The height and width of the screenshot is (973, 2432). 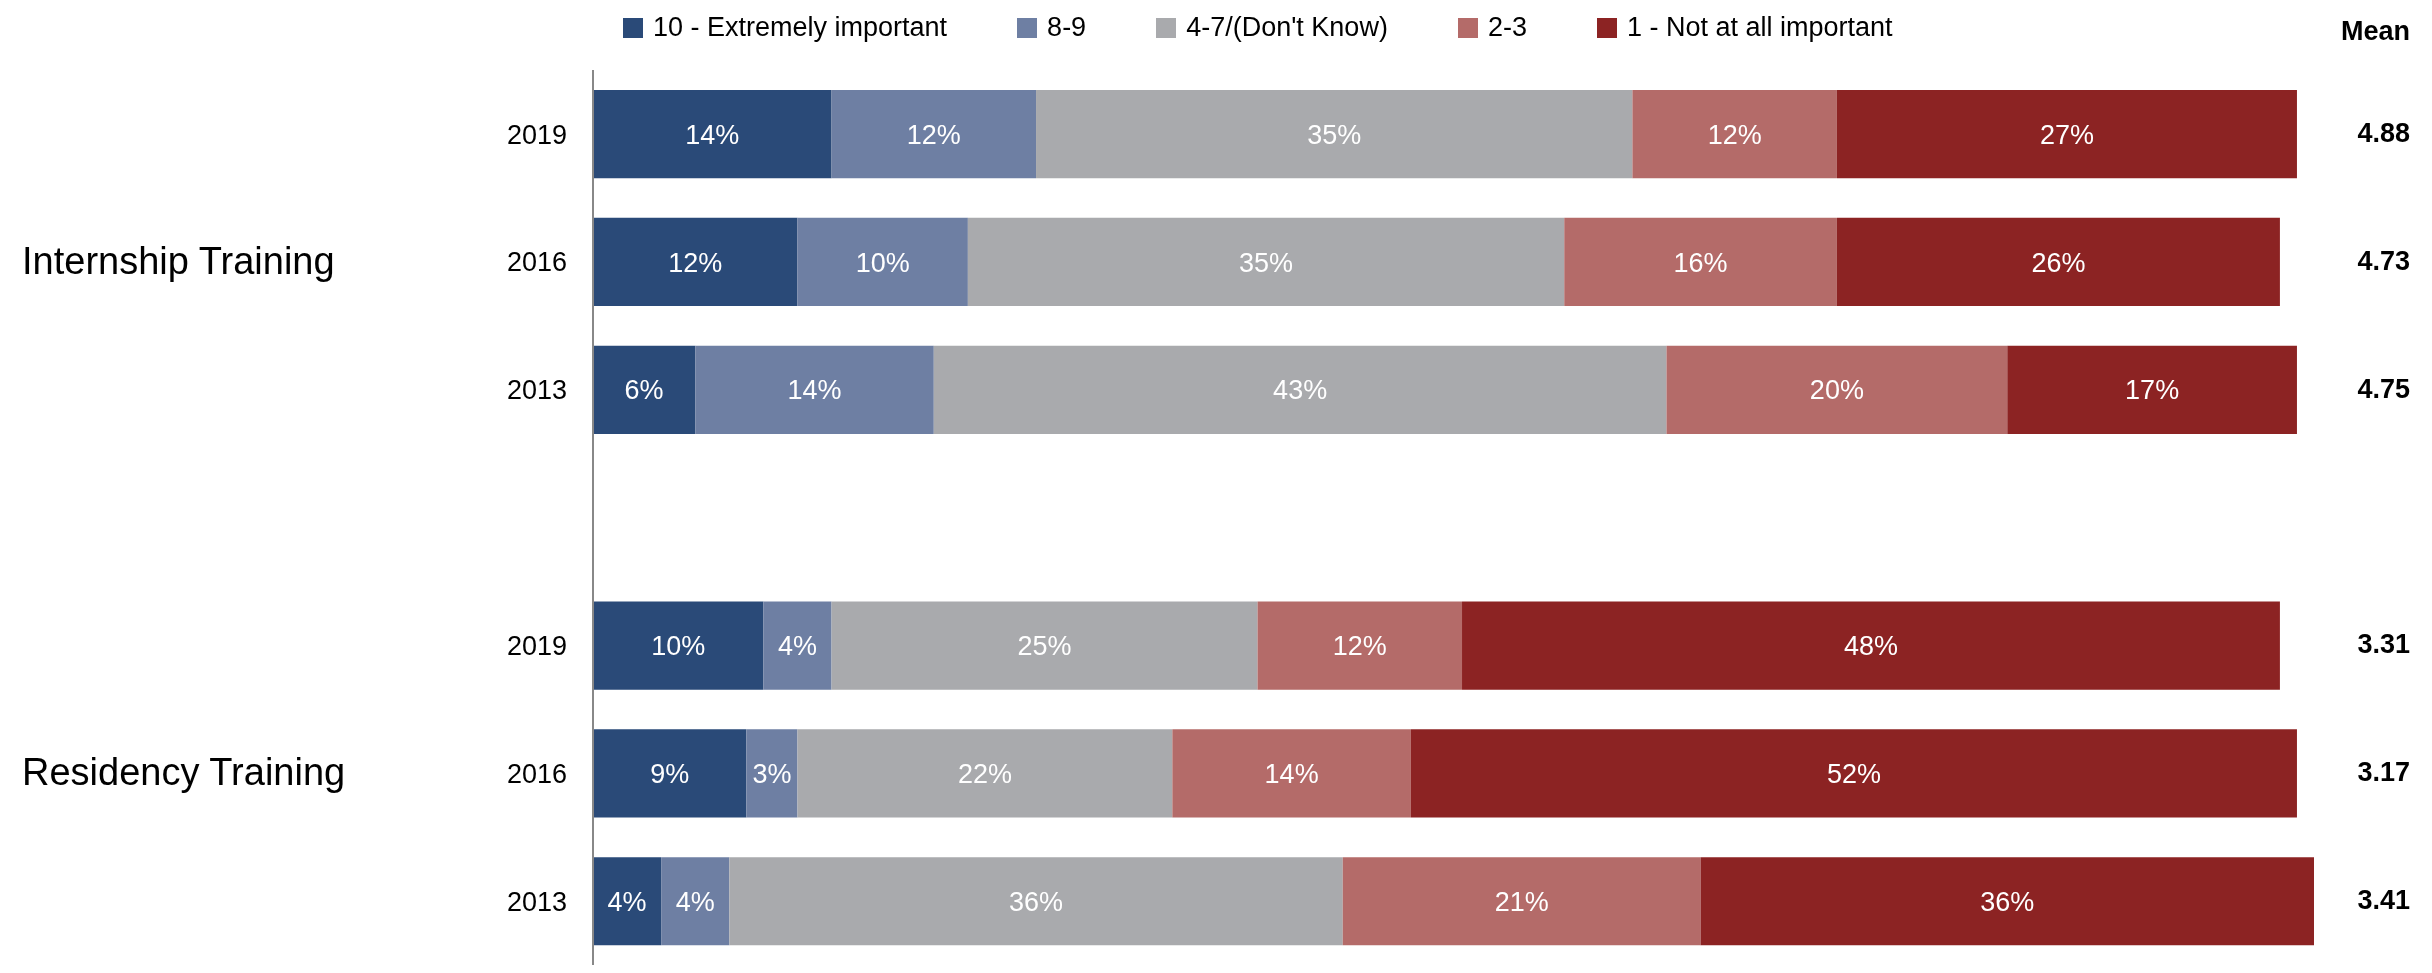 I want to click on data-label: 3%, so click(x=772, y=773).